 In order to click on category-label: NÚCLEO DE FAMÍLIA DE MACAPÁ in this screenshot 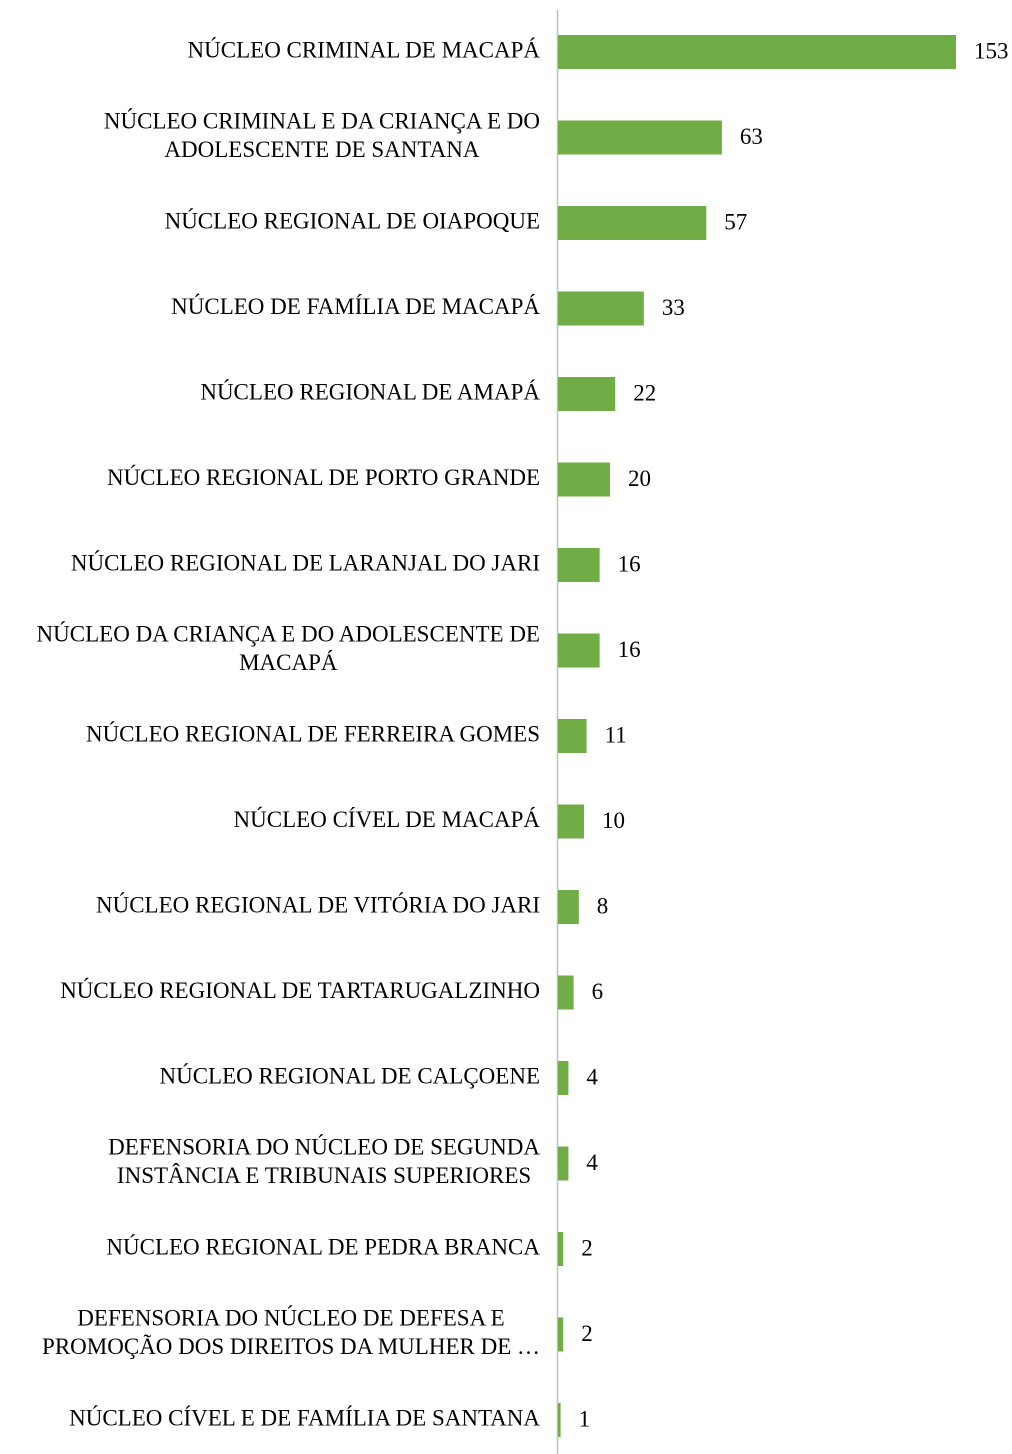, I will do `click(355, 306)`.